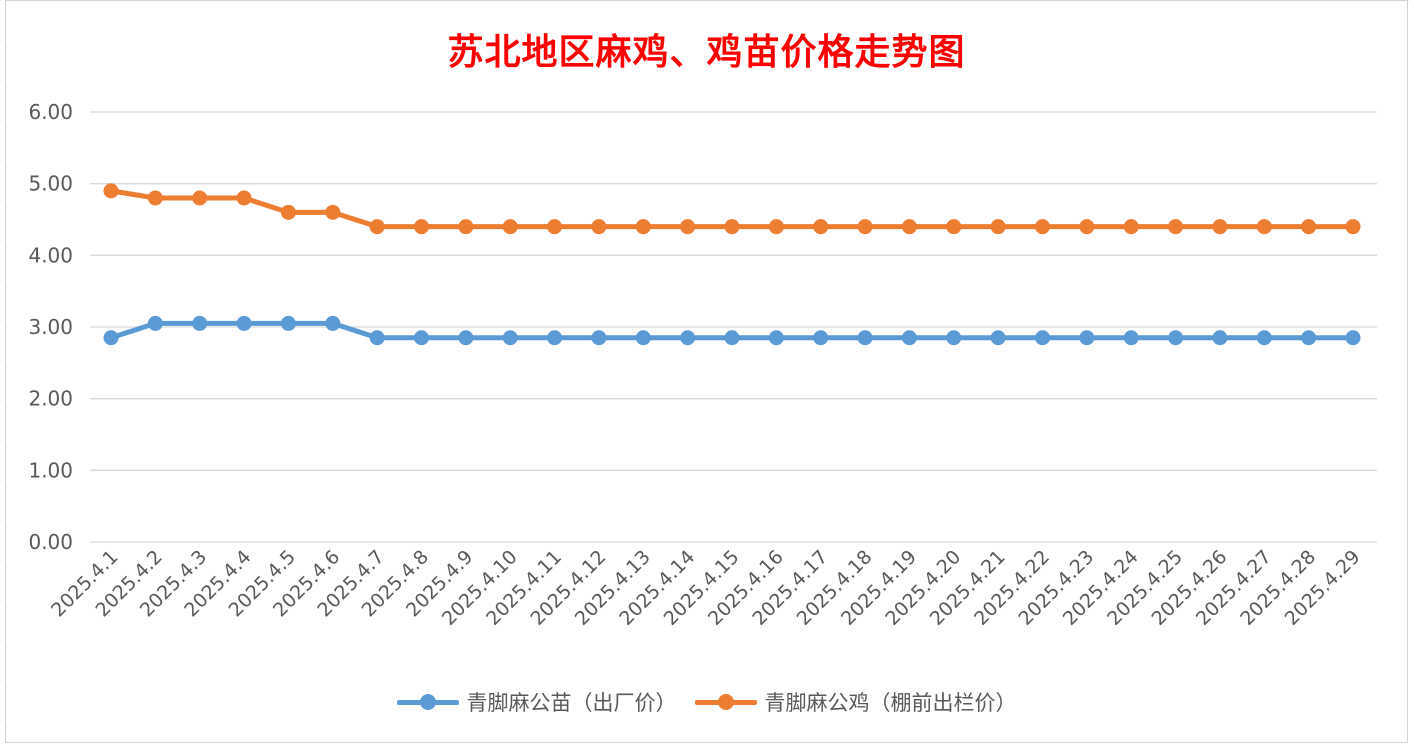  What do you see at coordinates (890, 703) in the screenshot?
I see `legend-label-series-2: 青脚麻公鸡（棚前出栏价）` at bounding box center [890, 703].